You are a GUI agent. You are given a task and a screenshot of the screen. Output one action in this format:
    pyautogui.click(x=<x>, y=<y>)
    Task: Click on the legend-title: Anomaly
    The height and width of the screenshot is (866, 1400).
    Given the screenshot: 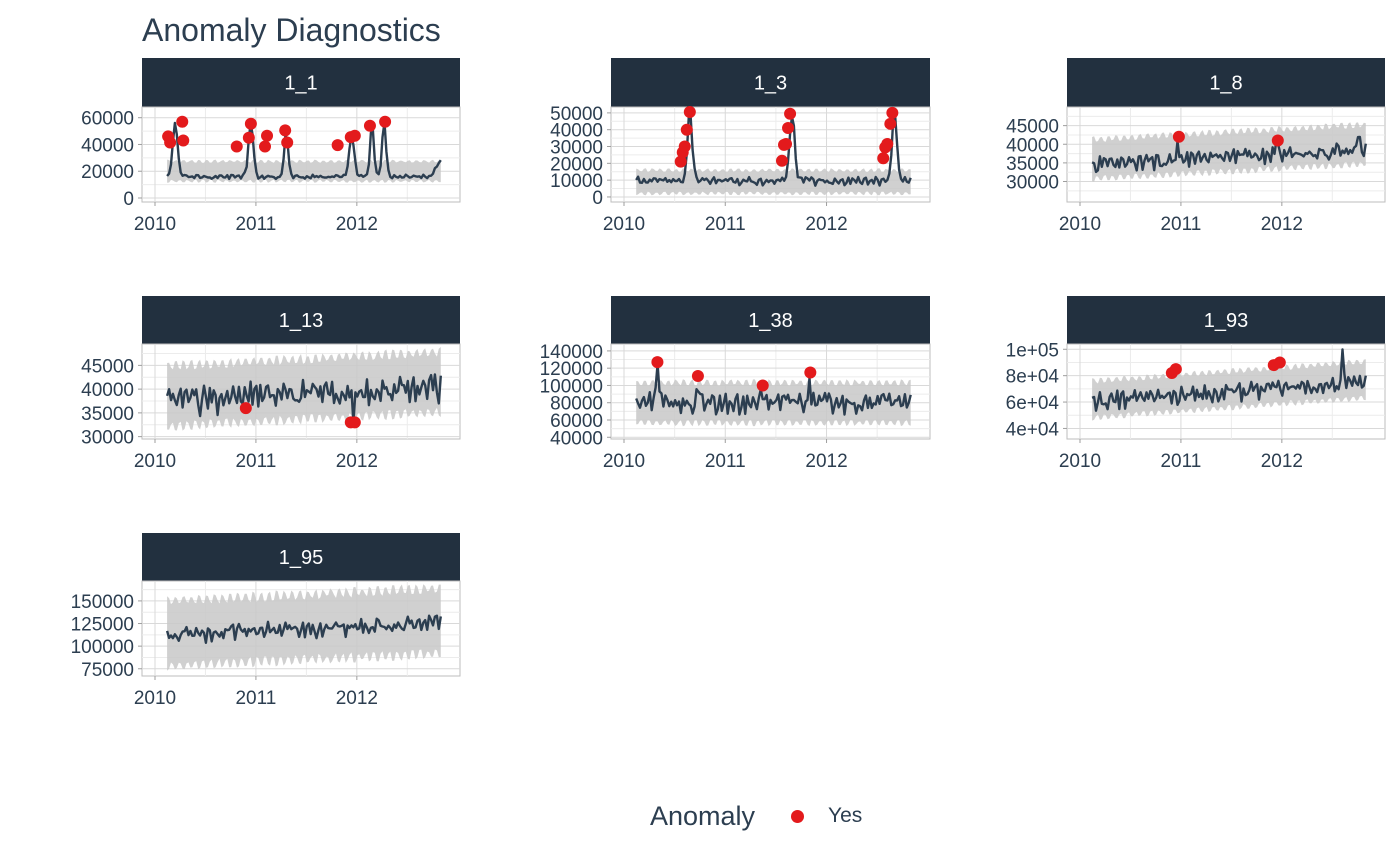 What is the action you would take?
    pyautogui.click(x=703, y=815)
    